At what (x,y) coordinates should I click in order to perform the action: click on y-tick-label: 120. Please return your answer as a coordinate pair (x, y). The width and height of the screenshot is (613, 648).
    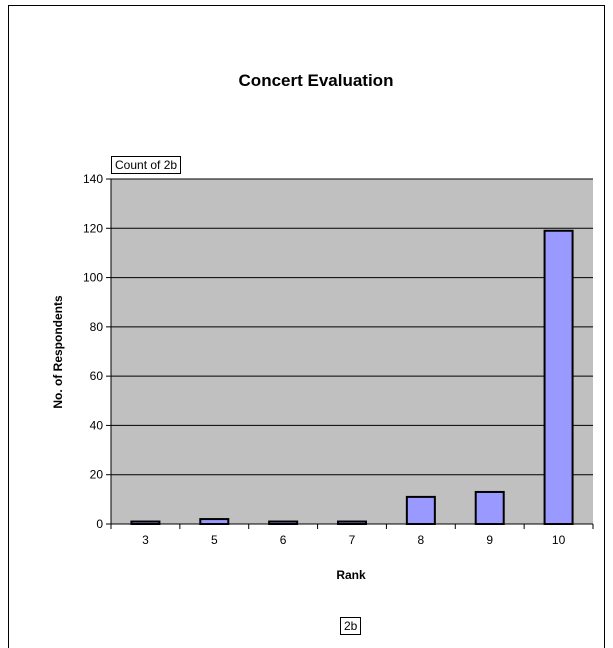
    Looking at the image, I should click on (93, 228).